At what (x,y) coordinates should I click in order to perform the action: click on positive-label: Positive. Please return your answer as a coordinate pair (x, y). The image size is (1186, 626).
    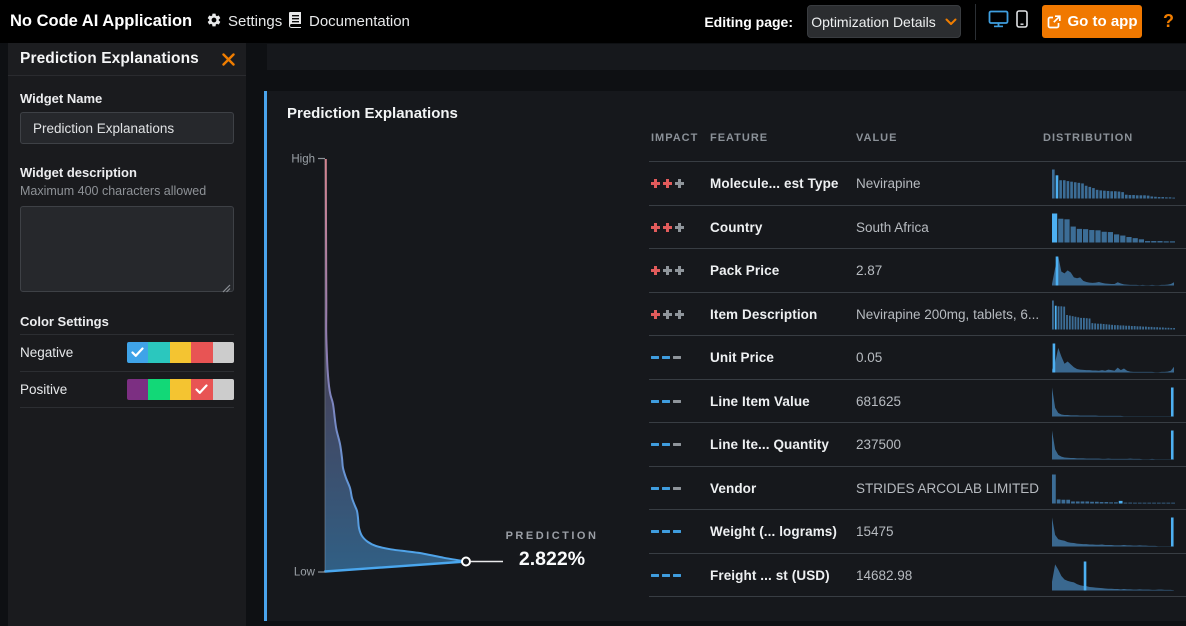
    Looking at the image, I should click on (44, 389).